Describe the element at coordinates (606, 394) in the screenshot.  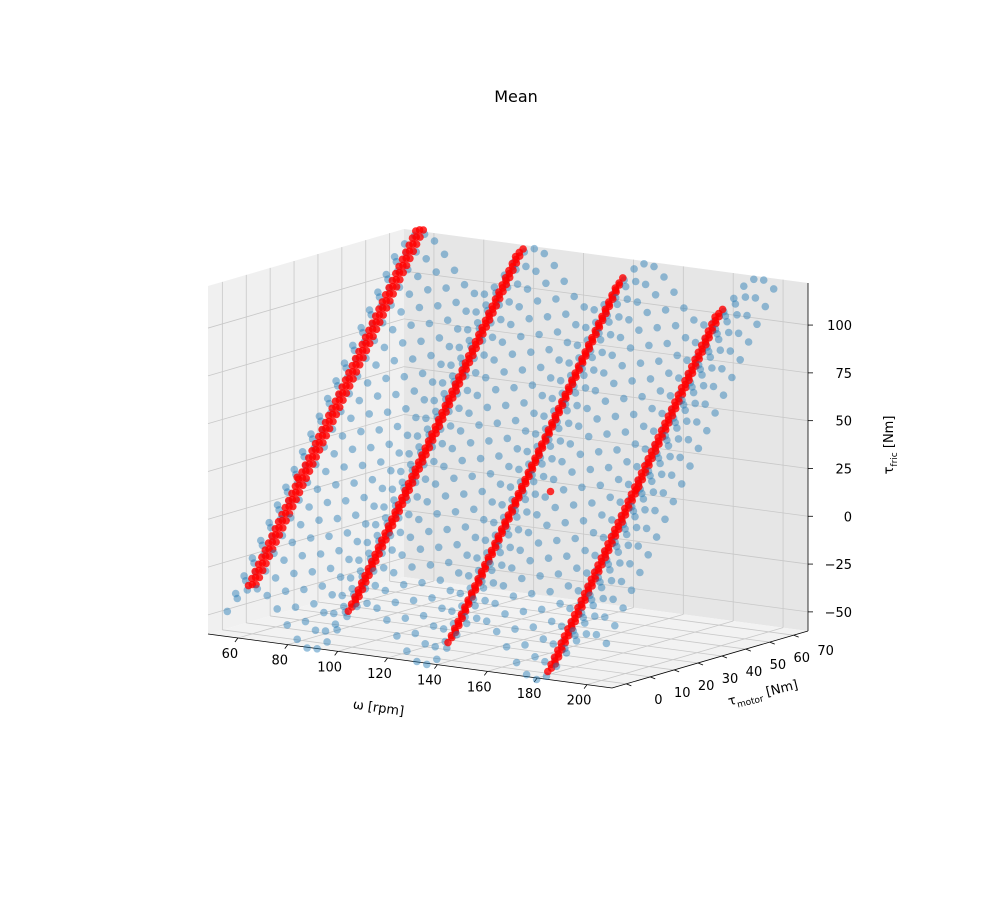
I see `grid-line-z-back` at that location.